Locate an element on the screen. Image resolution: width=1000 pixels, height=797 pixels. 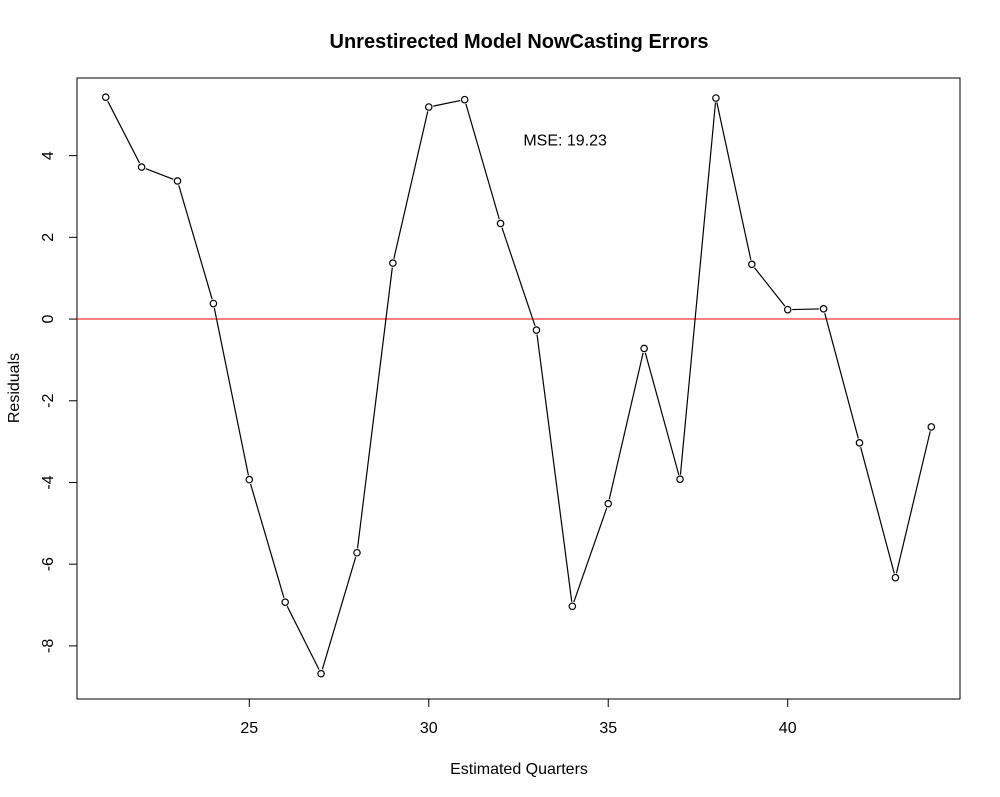
y-axis-label: Residuals is located at coordinates (14, 388).